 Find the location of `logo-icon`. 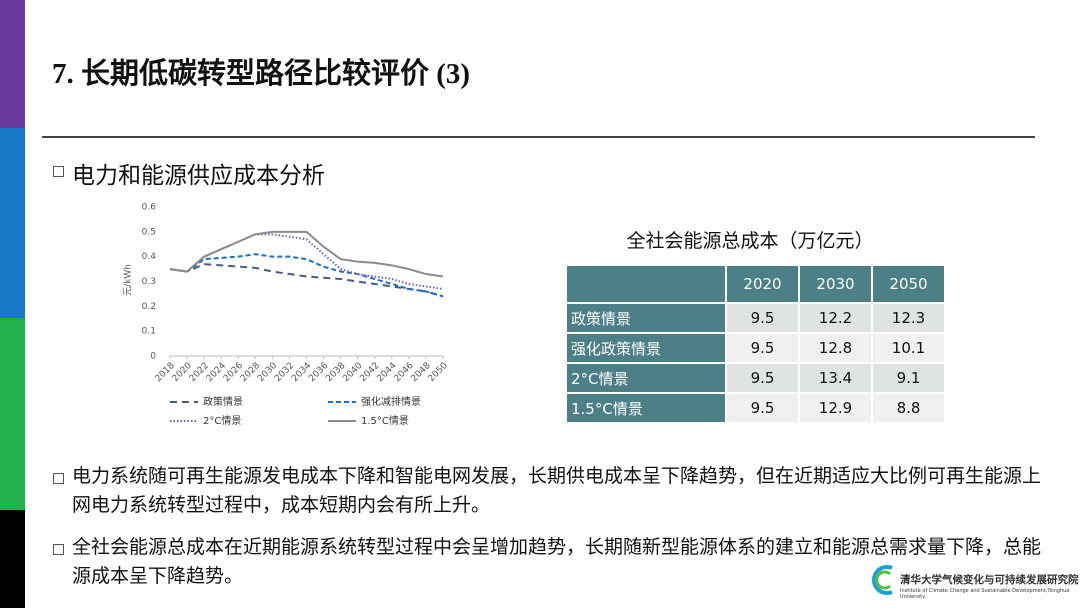

logo-icon is located at coordinates (882, 580).